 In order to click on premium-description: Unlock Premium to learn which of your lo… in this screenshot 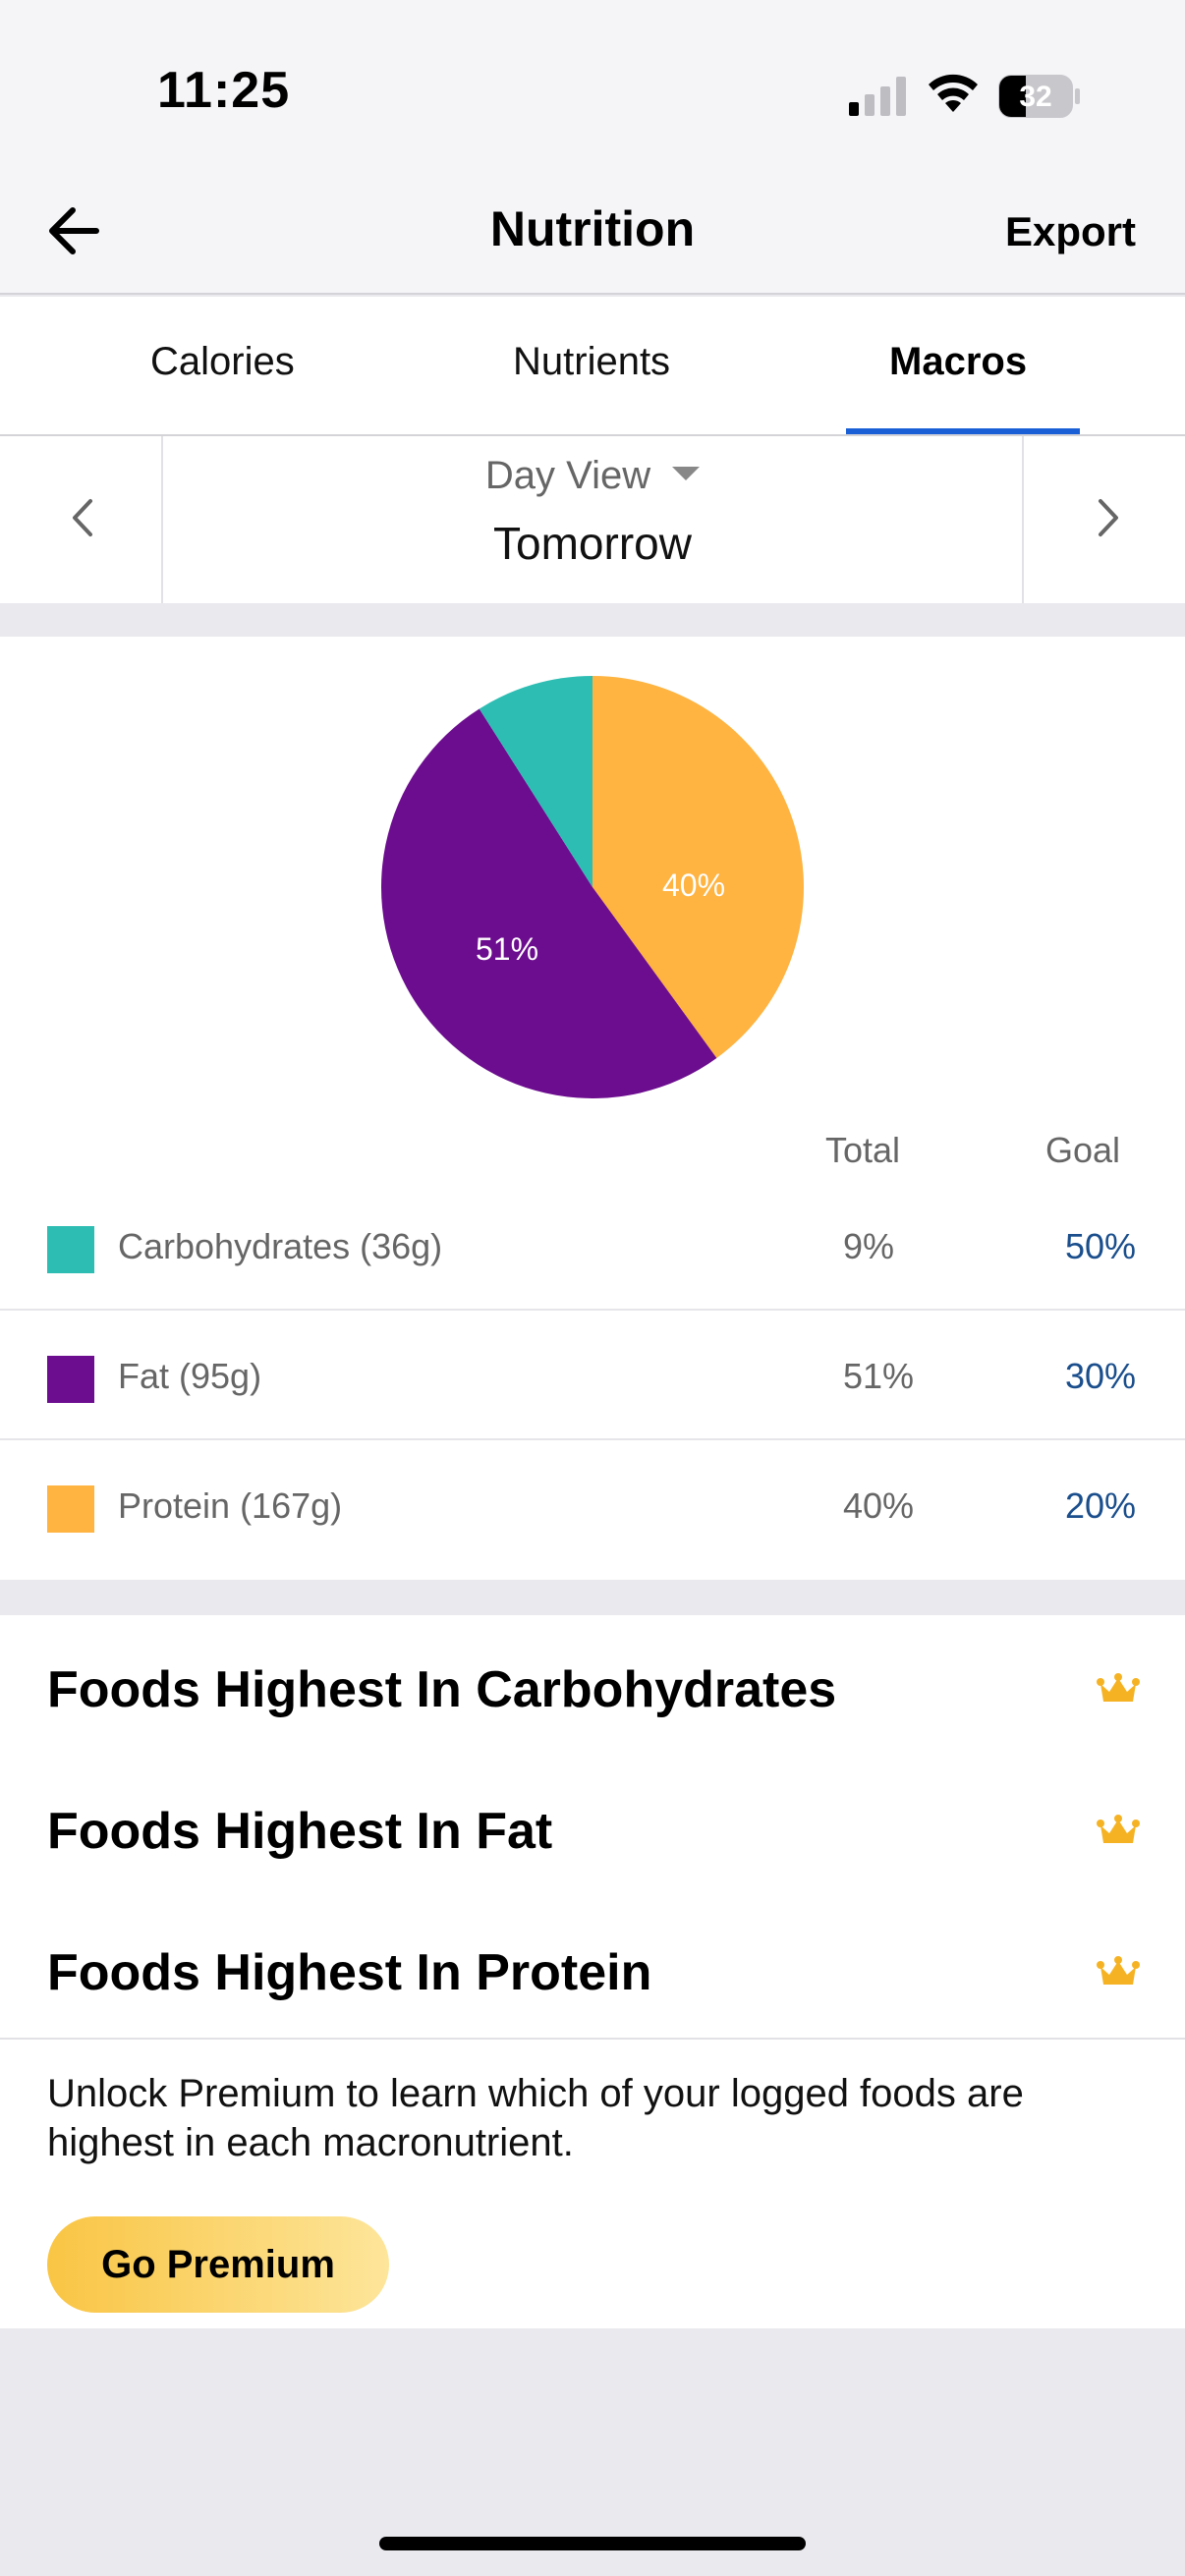, I will do `click(536, 2118)`.